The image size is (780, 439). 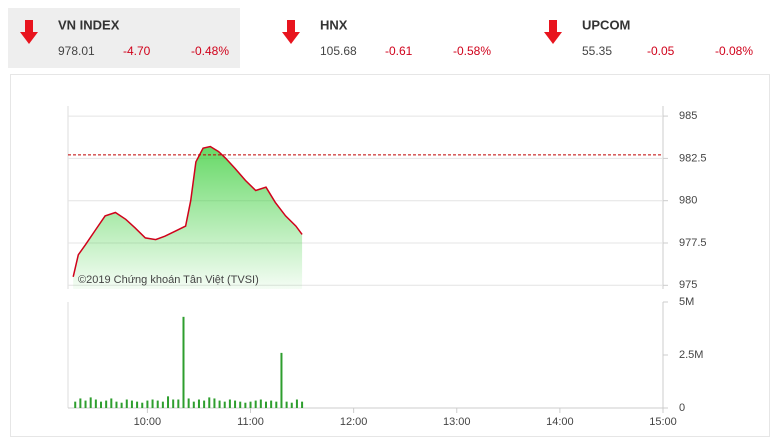 I want to click on y-tick-label: 0, so click(x=682, y=408).